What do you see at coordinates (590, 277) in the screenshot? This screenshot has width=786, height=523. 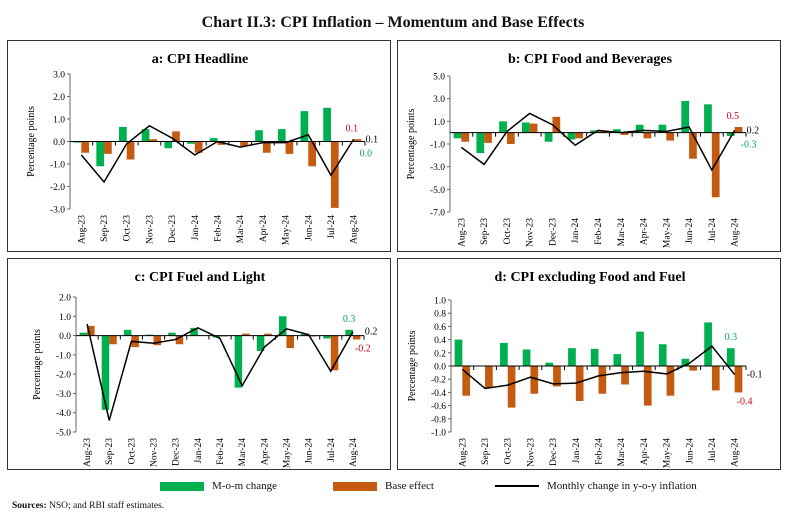 I see `panel-title: d: CPI excluding Food and Fuel` at bounding box center [590, 277].